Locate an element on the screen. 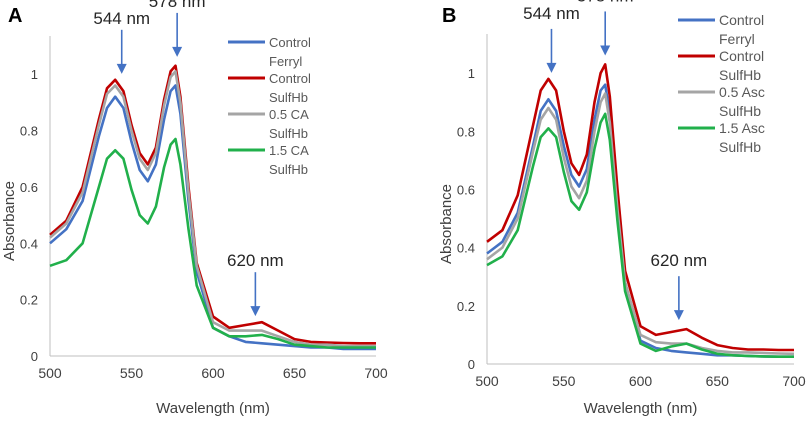 Image resolution: width=809 pixels, height=421 pixels. legend-entry-text: 1.5 CA is located at coordinates (289, 150).